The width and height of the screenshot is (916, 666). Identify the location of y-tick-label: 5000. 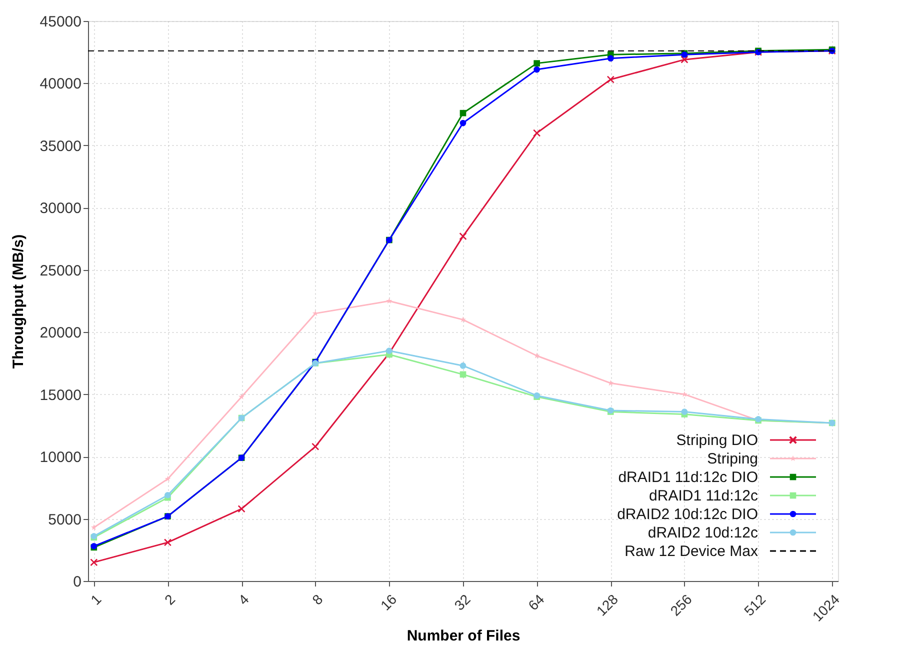
(65, 519).